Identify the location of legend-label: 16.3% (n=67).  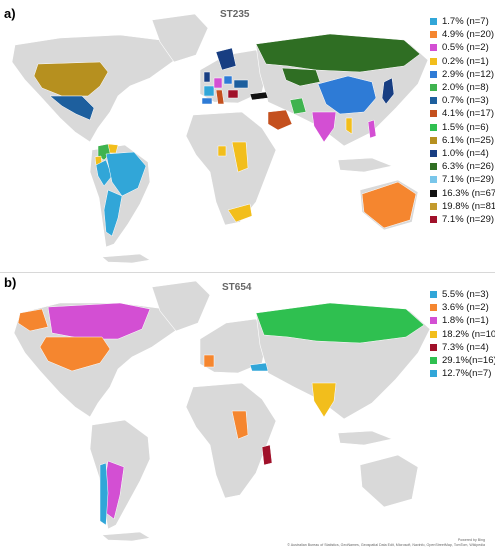
(468, 193).